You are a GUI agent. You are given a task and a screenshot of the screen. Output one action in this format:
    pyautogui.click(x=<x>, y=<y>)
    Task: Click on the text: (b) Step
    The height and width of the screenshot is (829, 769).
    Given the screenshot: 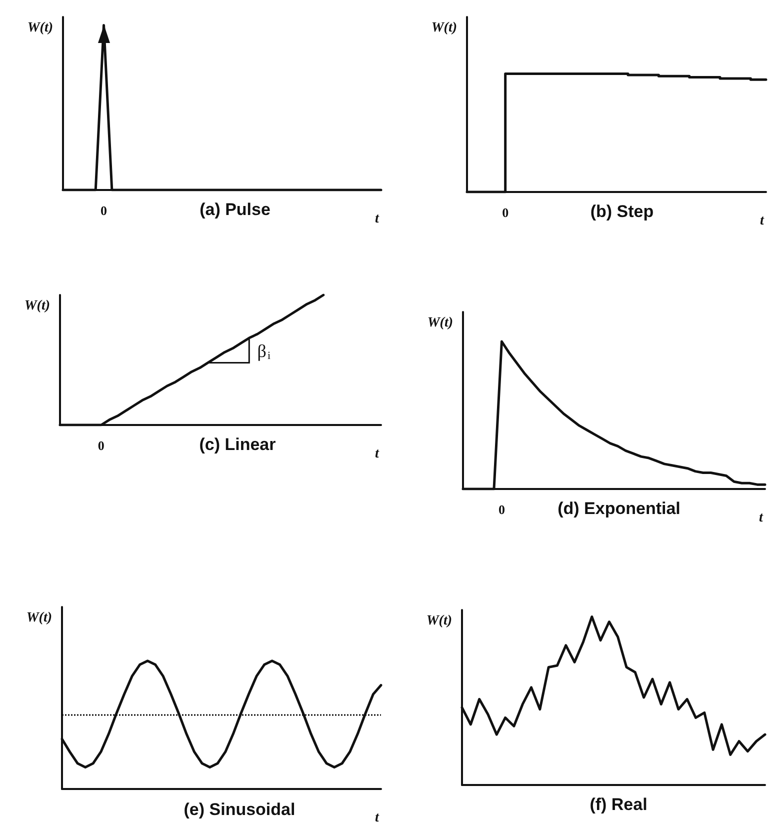 What is the action you would take?
    pyautogui.click(x=622, y=211)
    